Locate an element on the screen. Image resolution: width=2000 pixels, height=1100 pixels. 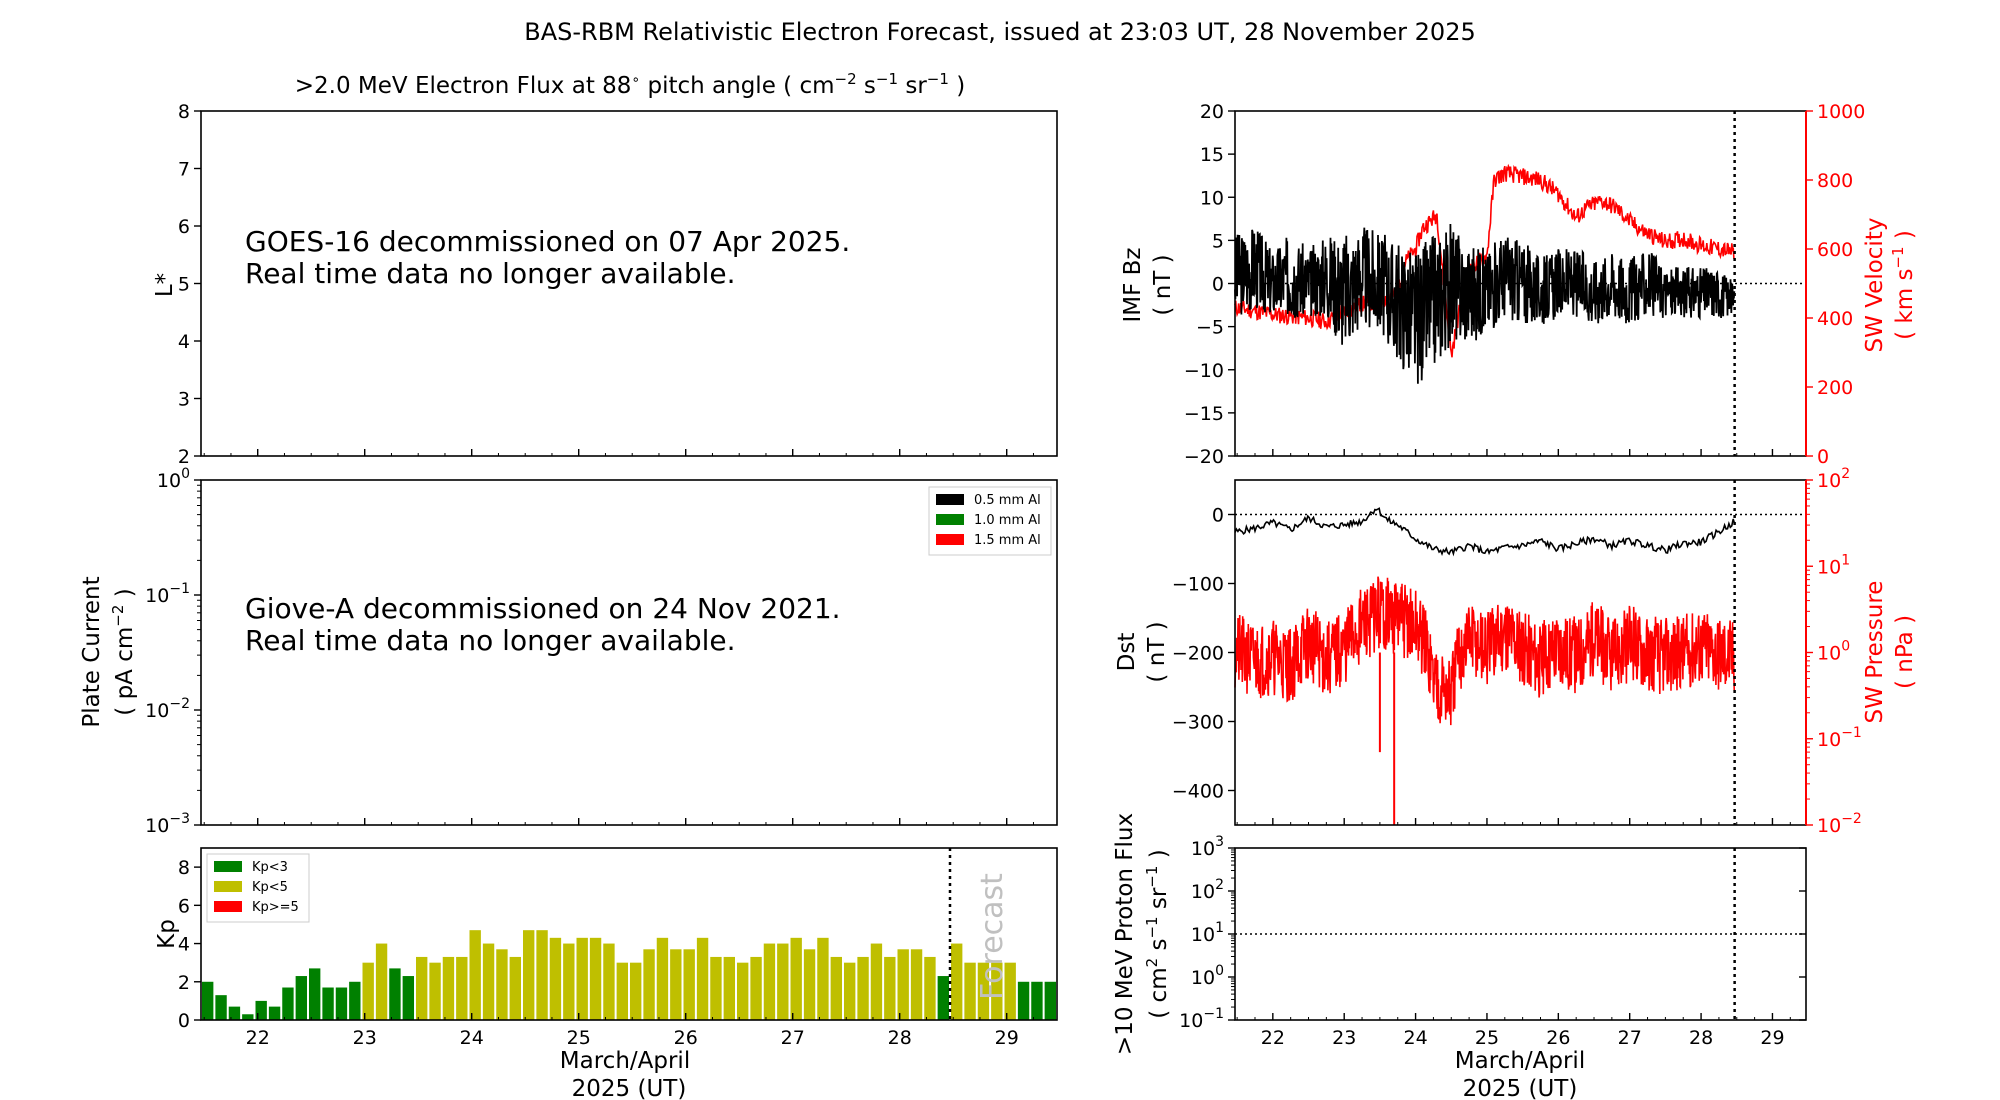
kp-axes is located at coordinates (629, 934).